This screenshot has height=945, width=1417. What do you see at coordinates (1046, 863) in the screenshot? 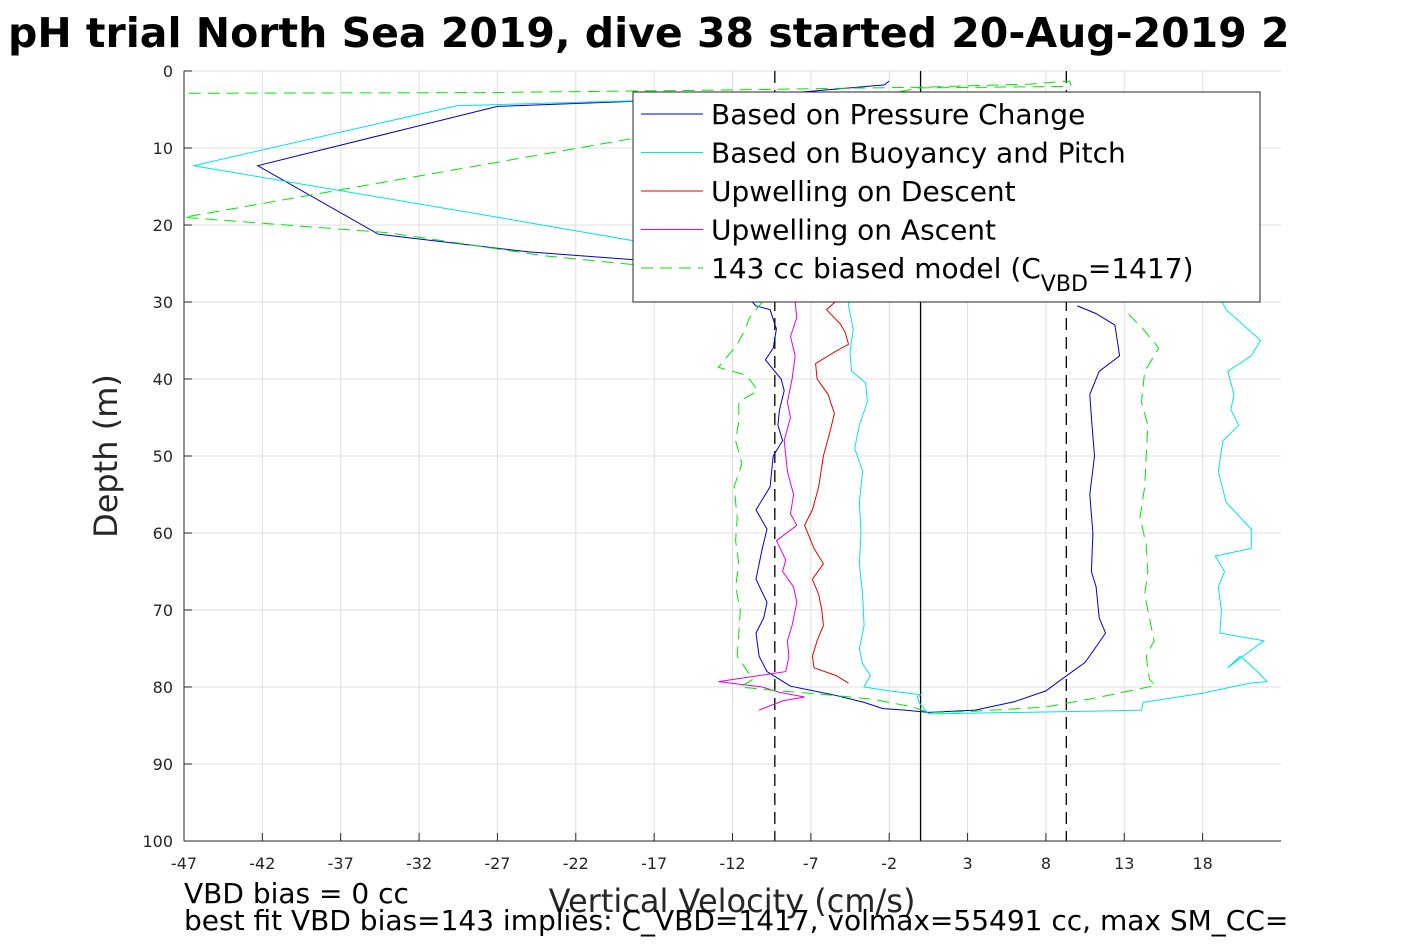
I see `x-tick-label: 8` at bounding box center [1046, 863].